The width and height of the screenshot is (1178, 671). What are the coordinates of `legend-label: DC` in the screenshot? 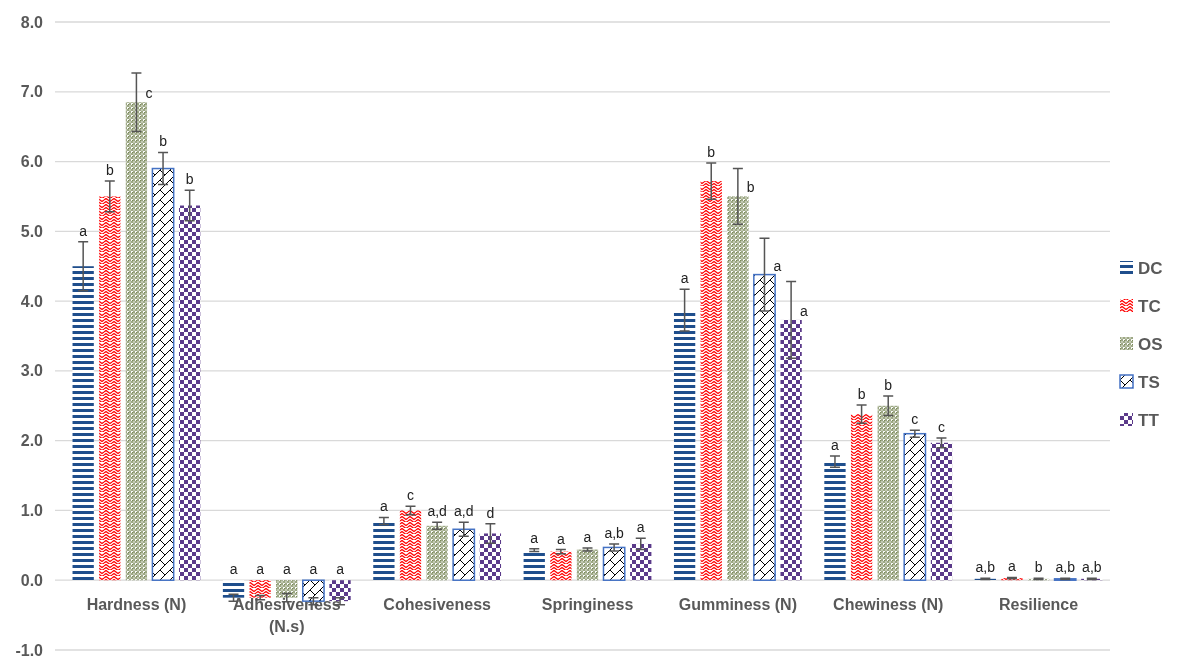 It's located at (1150, 268).